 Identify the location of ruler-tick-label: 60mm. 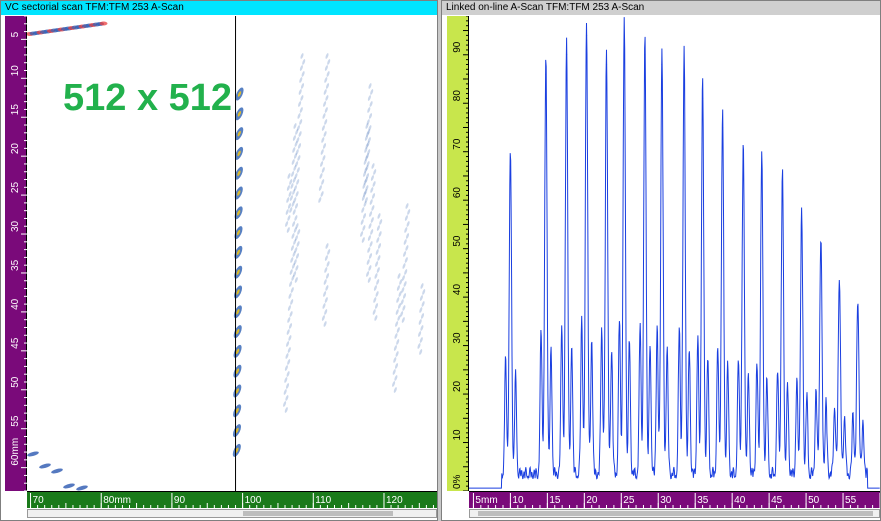
(15, 452).